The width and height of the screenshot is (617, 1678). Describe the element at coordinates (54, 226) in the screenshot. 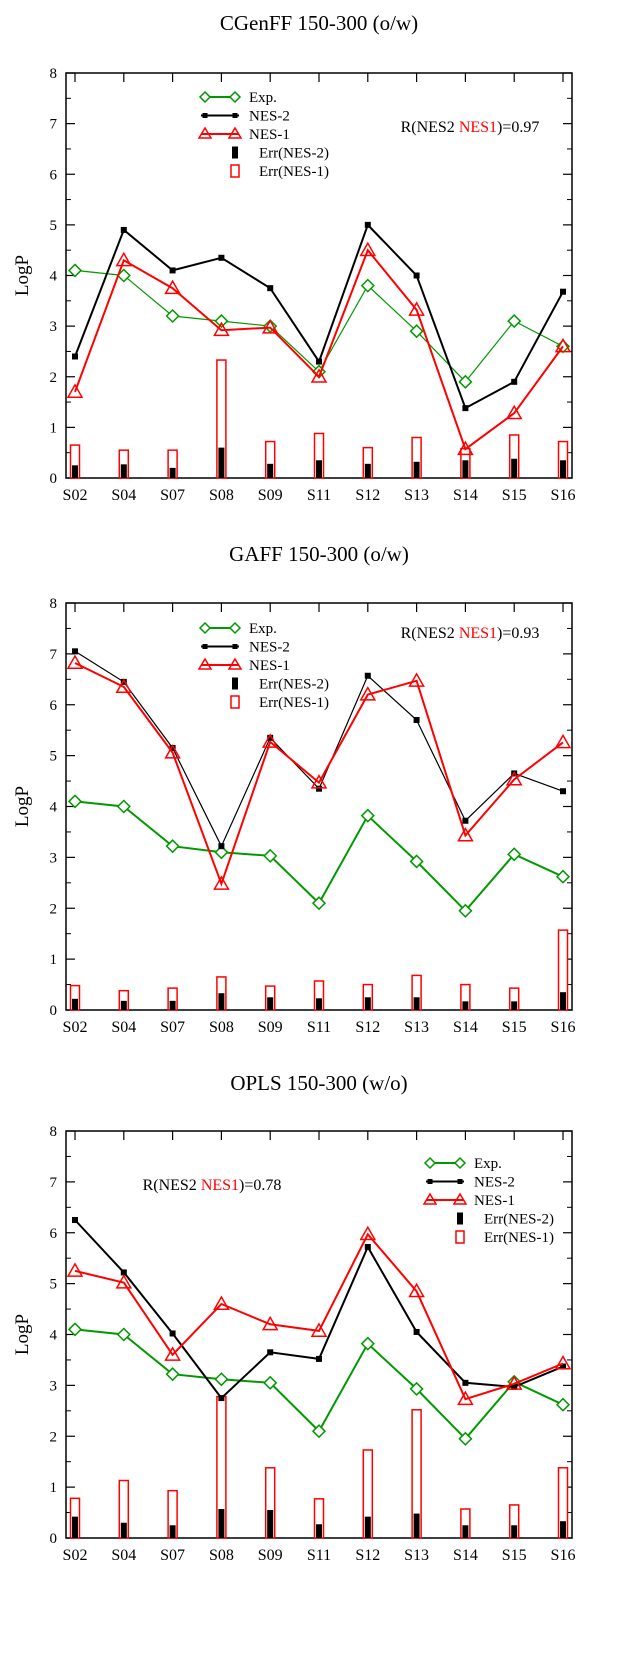

I see `y-tick-label: 5` at that location.